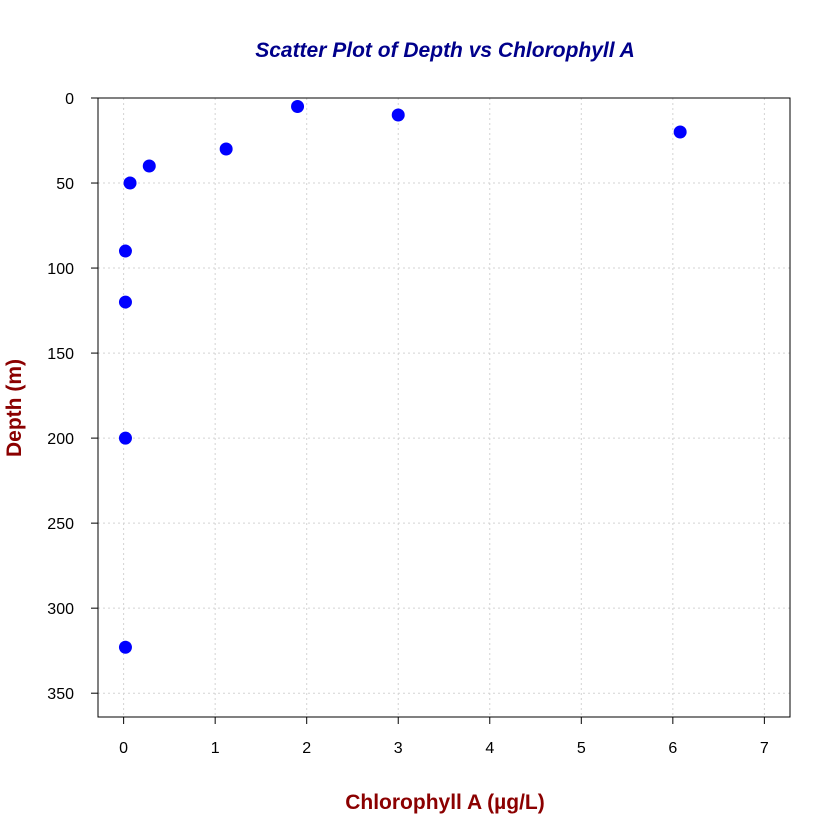 The height and width of the screenshot is (840, 840). What do you see at coordinates (60, 524) in the screenshot?
I see `y-tick-label: 250` at bounding box center [60, 524].